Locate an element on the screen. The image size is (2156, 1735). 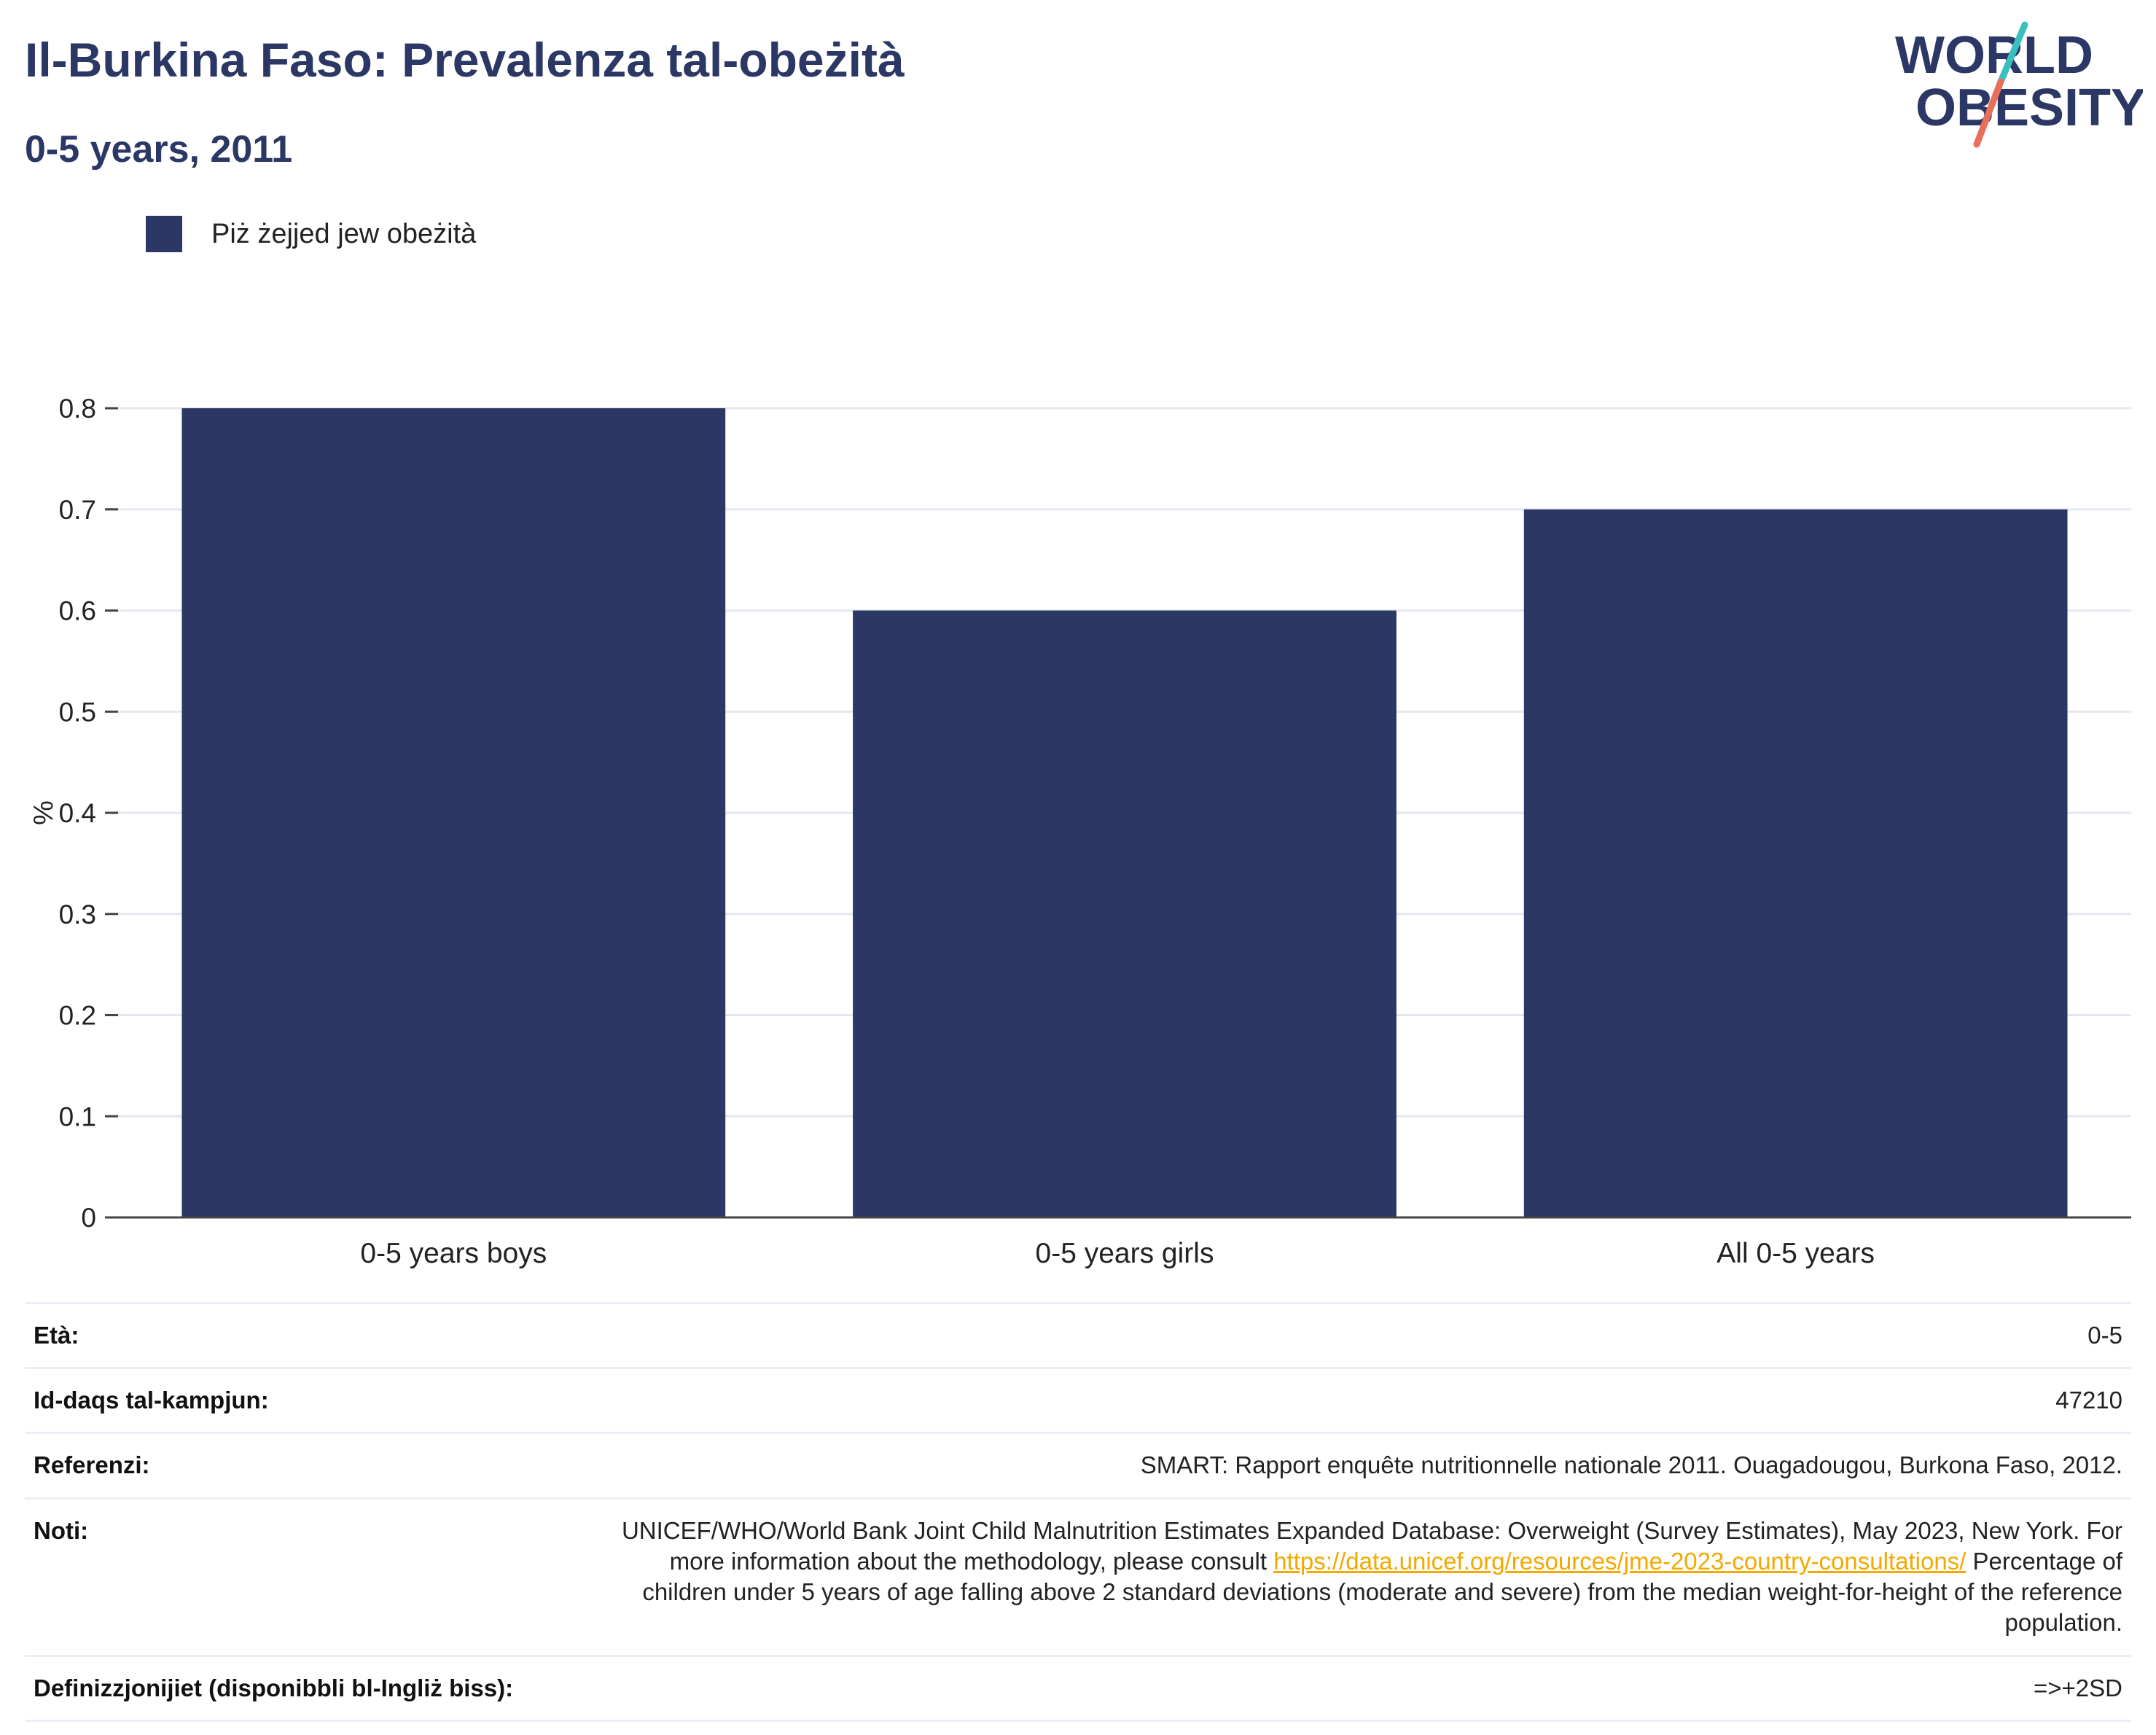
chart-legend: Piż żejjed jew obeżità is located at coordinates (311, 234).